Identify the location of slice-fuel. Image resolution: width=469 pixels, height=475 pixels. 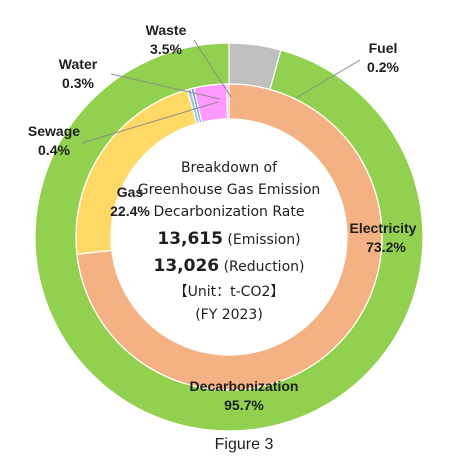
(228, 101).